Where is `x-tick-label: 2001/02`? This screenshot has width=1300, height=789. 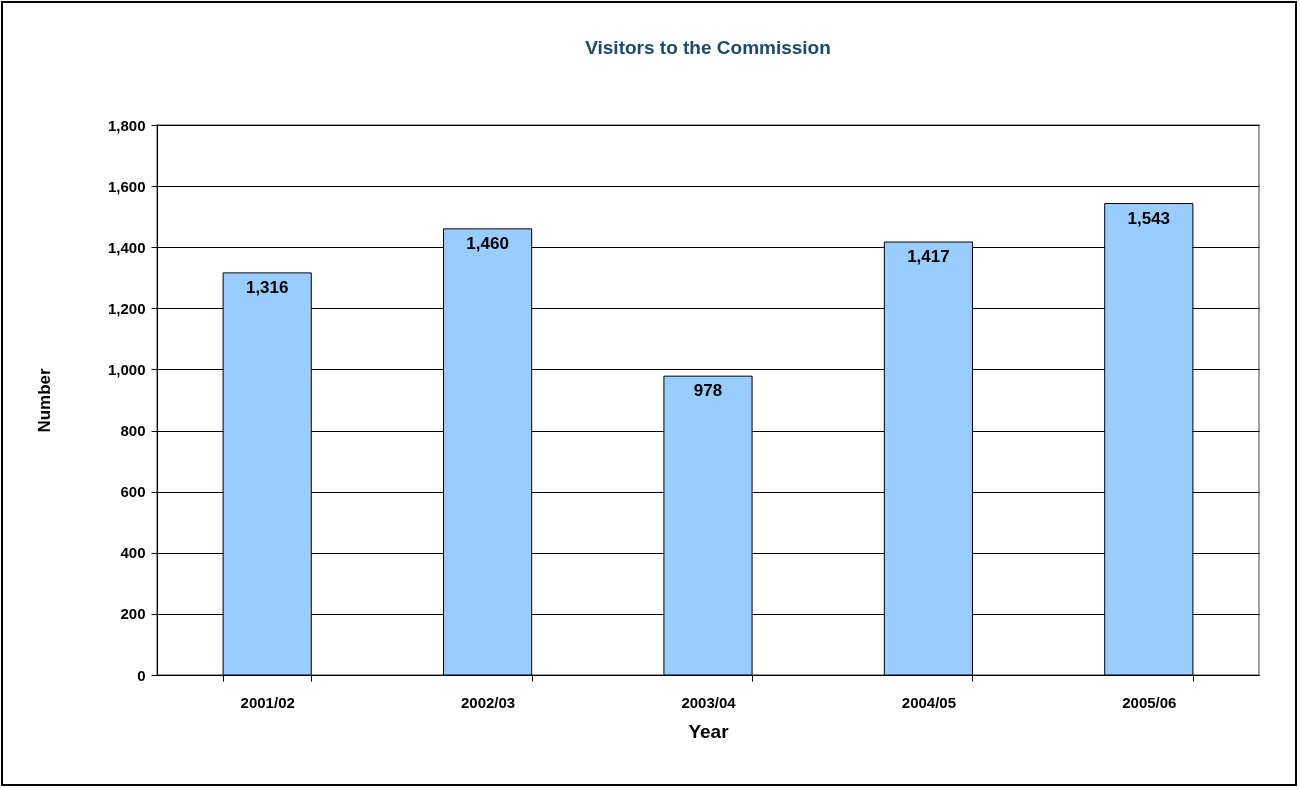 x-tick-label: 2001/02 is located at coordinates (267, 702).